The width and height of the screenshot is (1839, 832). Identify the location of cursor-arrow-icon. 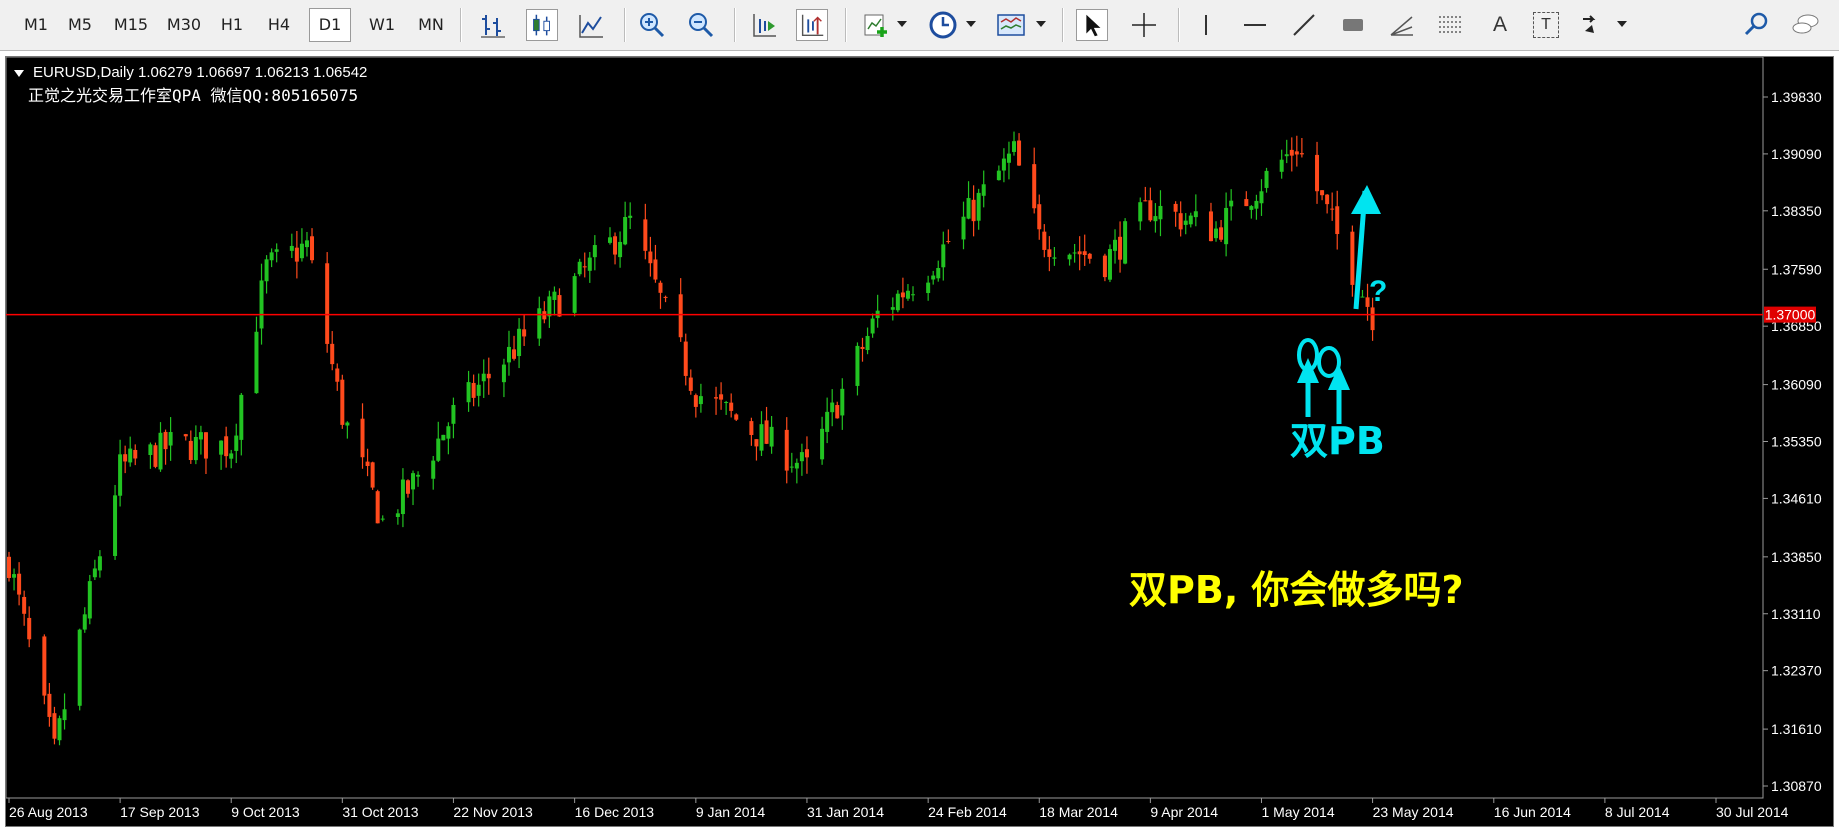
(1092, 25).